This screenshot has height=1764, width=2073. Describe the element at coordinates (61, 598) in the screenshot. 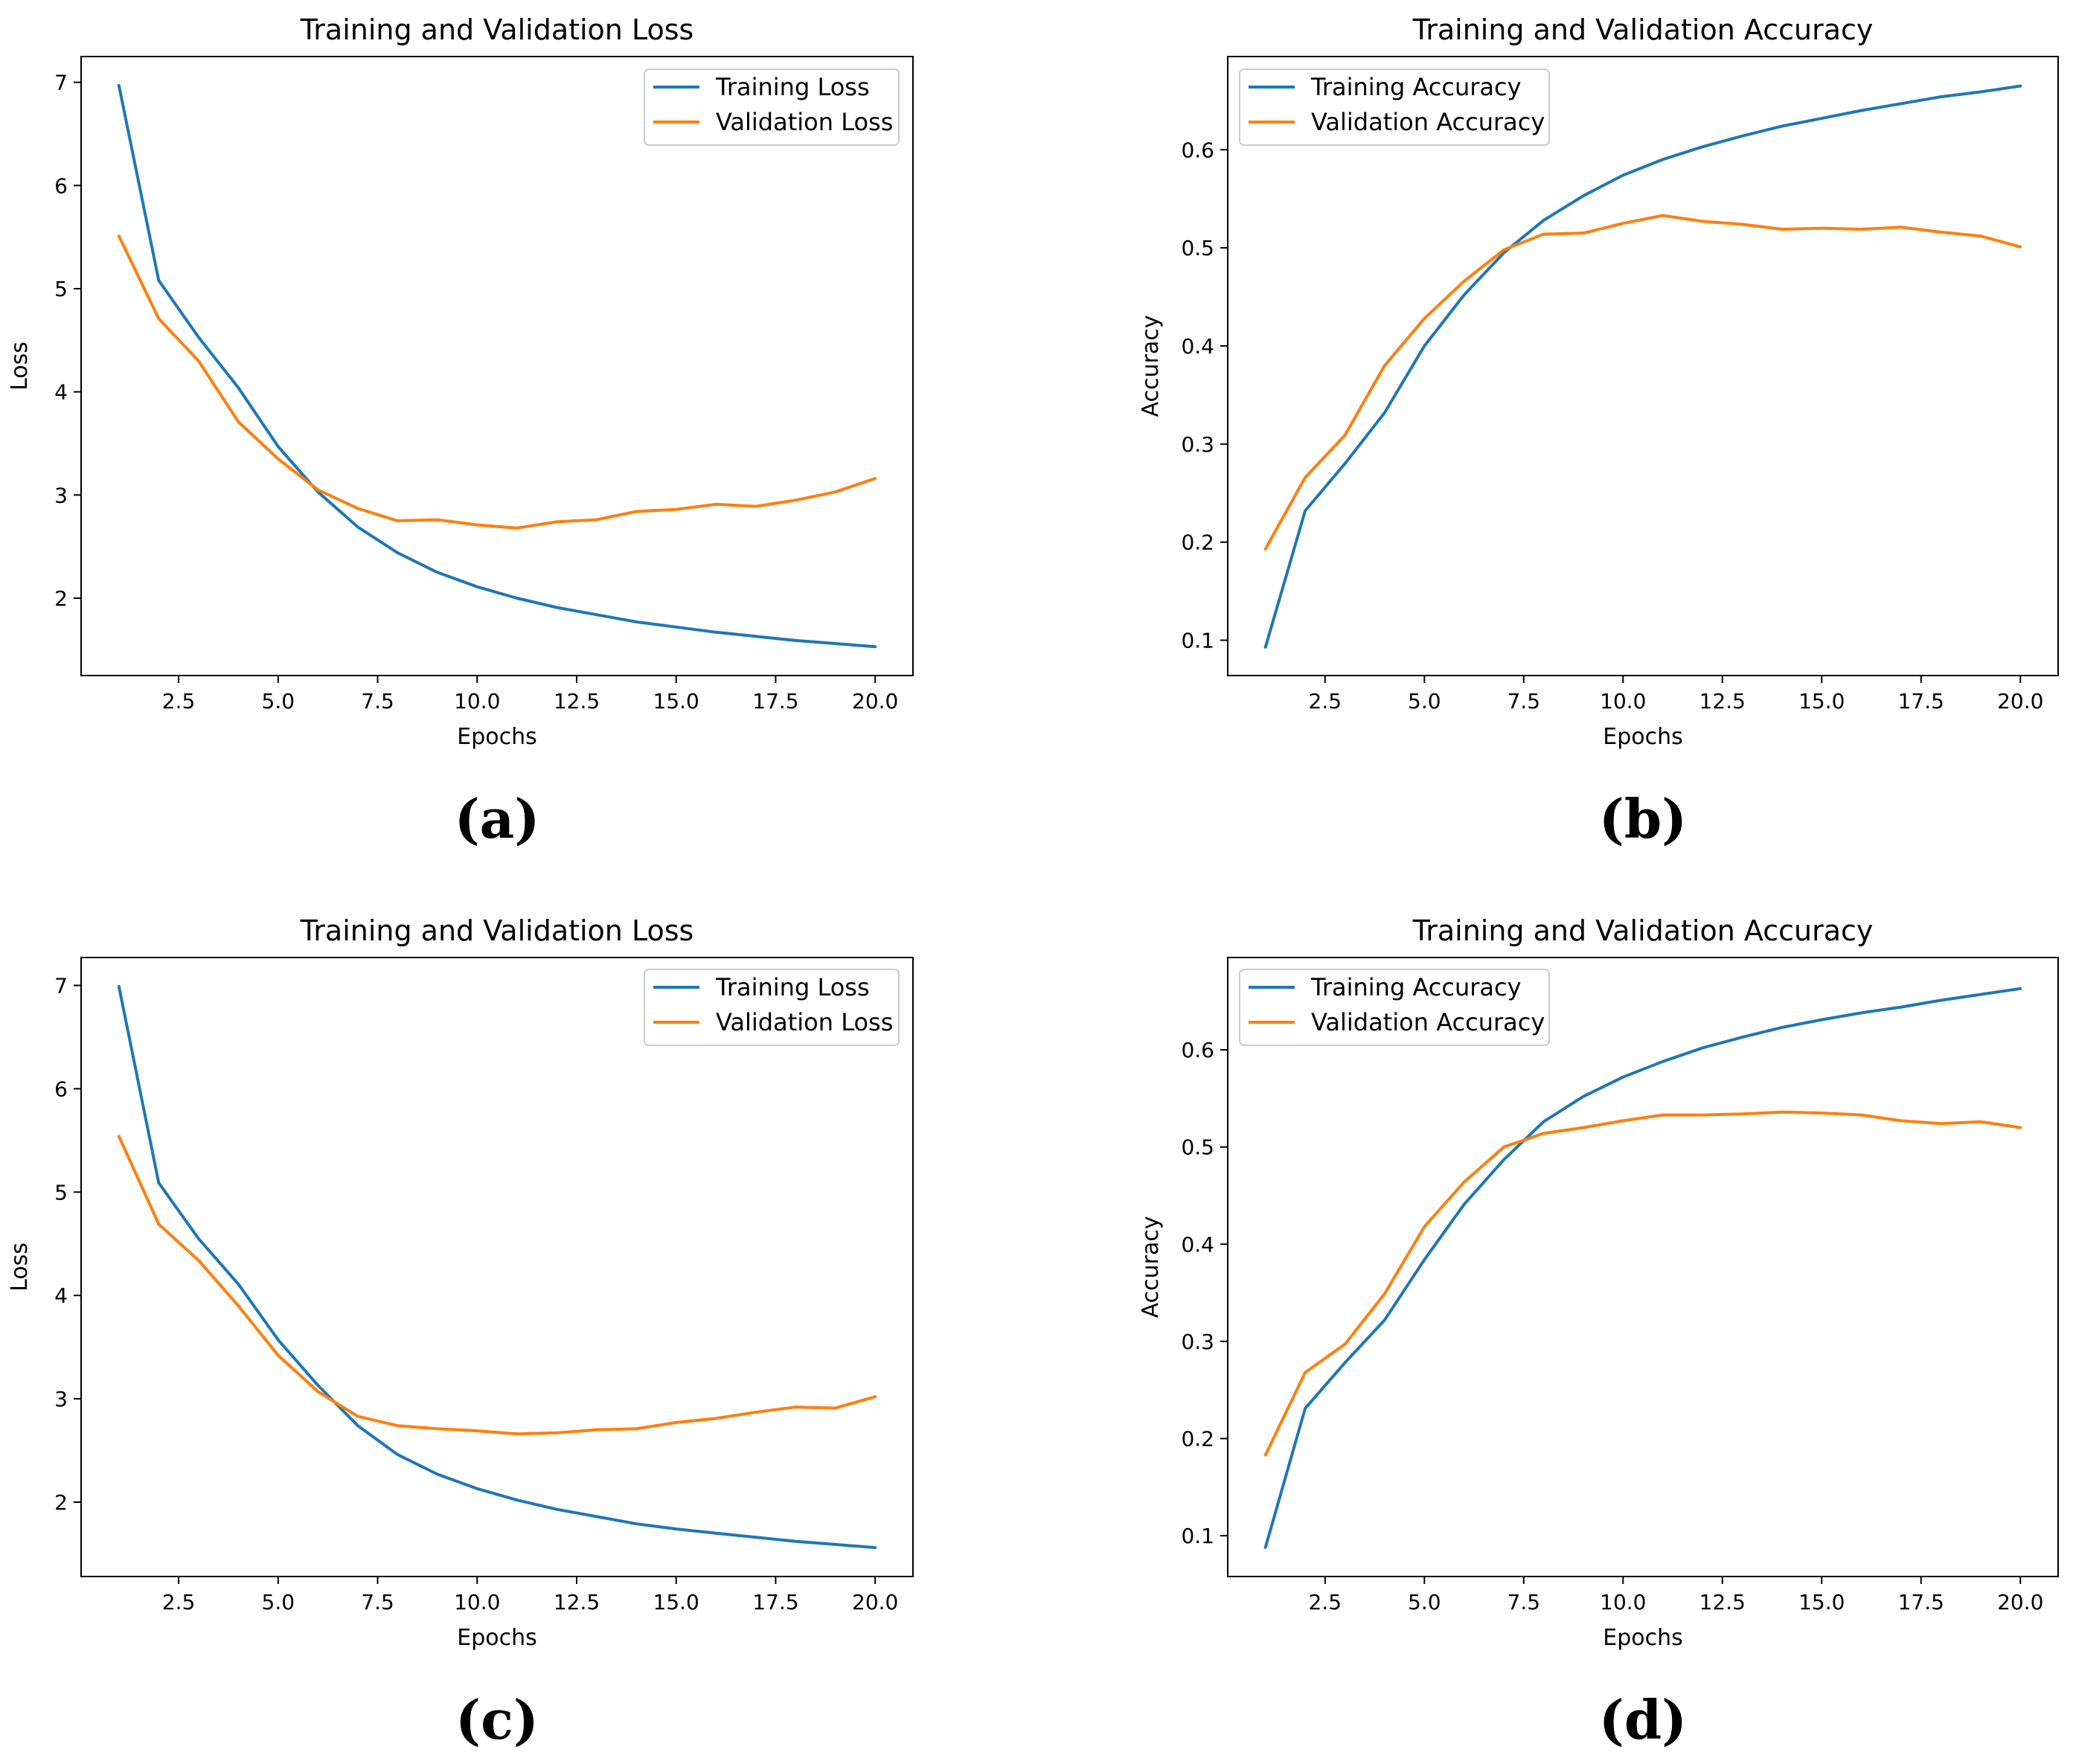

I see `y-tick-label: 2` at that location.